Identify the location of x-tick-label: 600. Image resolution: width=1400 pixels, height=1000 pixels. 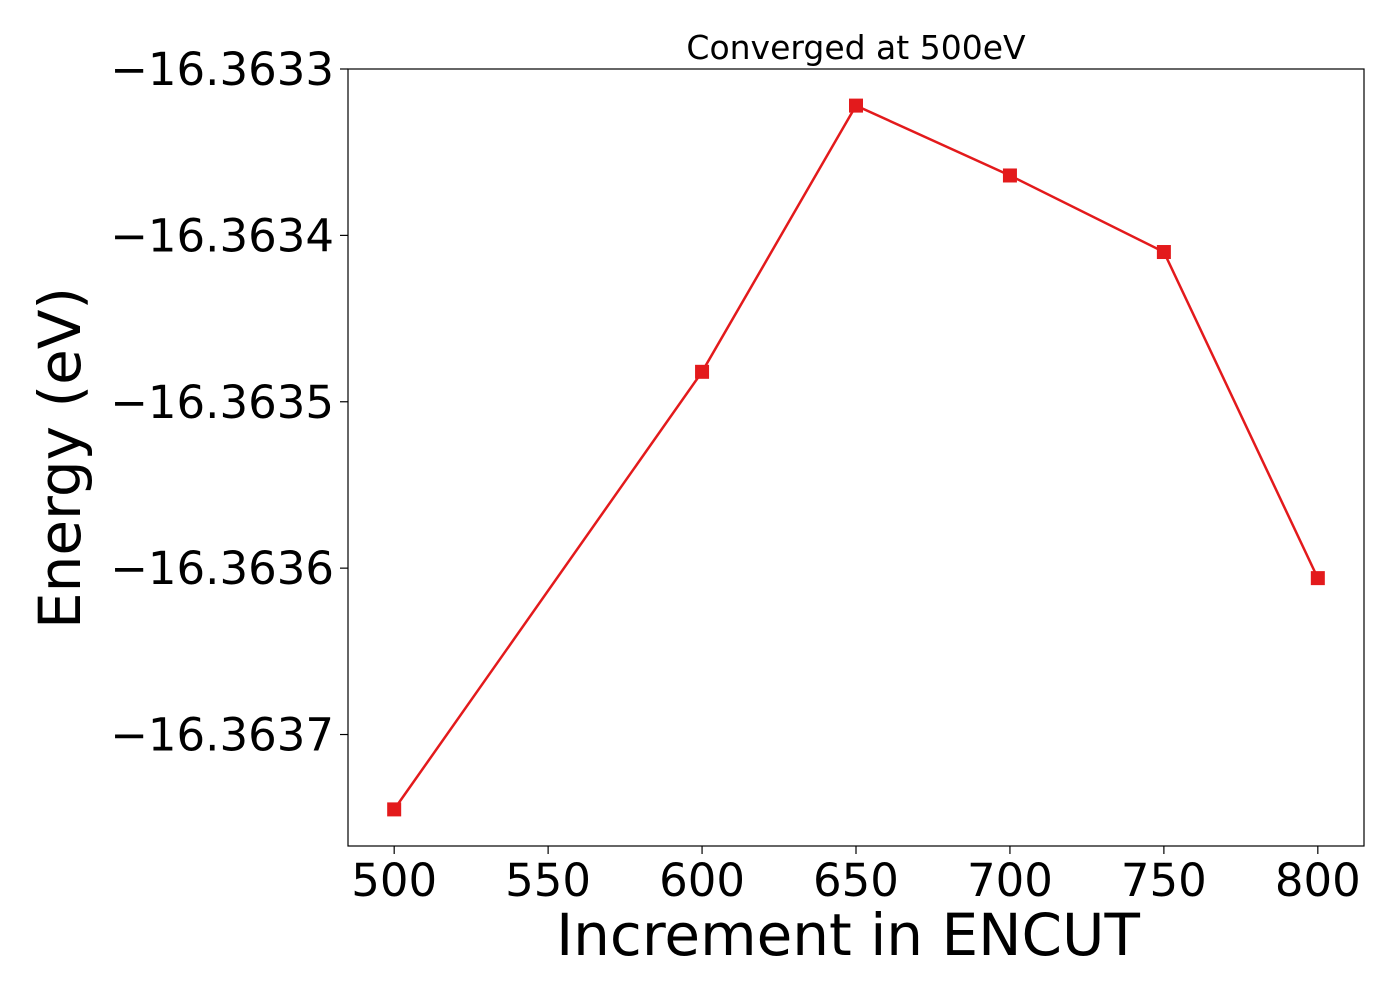
(702, 880).